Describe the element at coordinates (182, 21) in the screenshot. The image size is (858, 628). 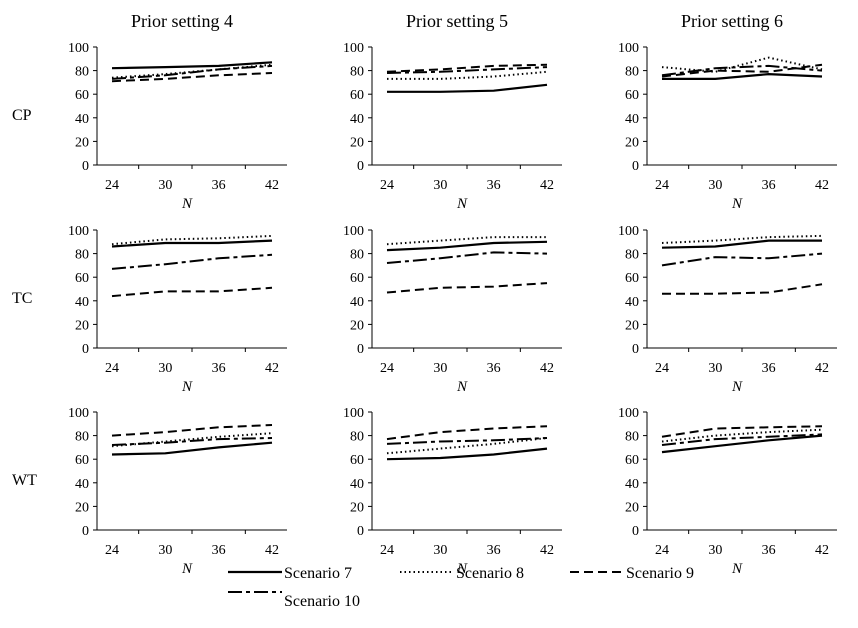
I see `column-title: Prior setting 4` at that location.